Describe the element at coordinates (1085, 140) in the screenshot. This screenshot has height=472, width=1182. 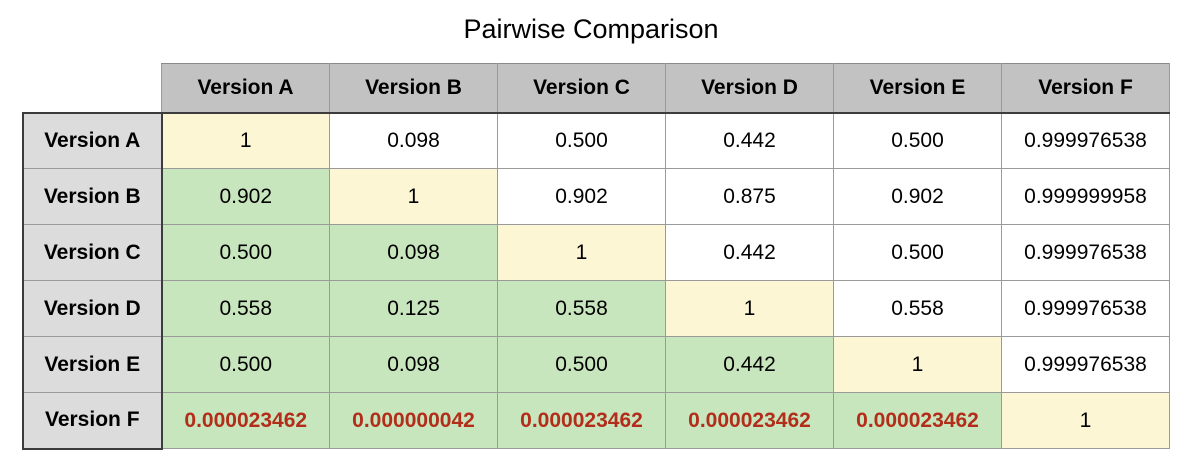
I see `cell-version-a-vs-version-f: 0.999976538` at that location.